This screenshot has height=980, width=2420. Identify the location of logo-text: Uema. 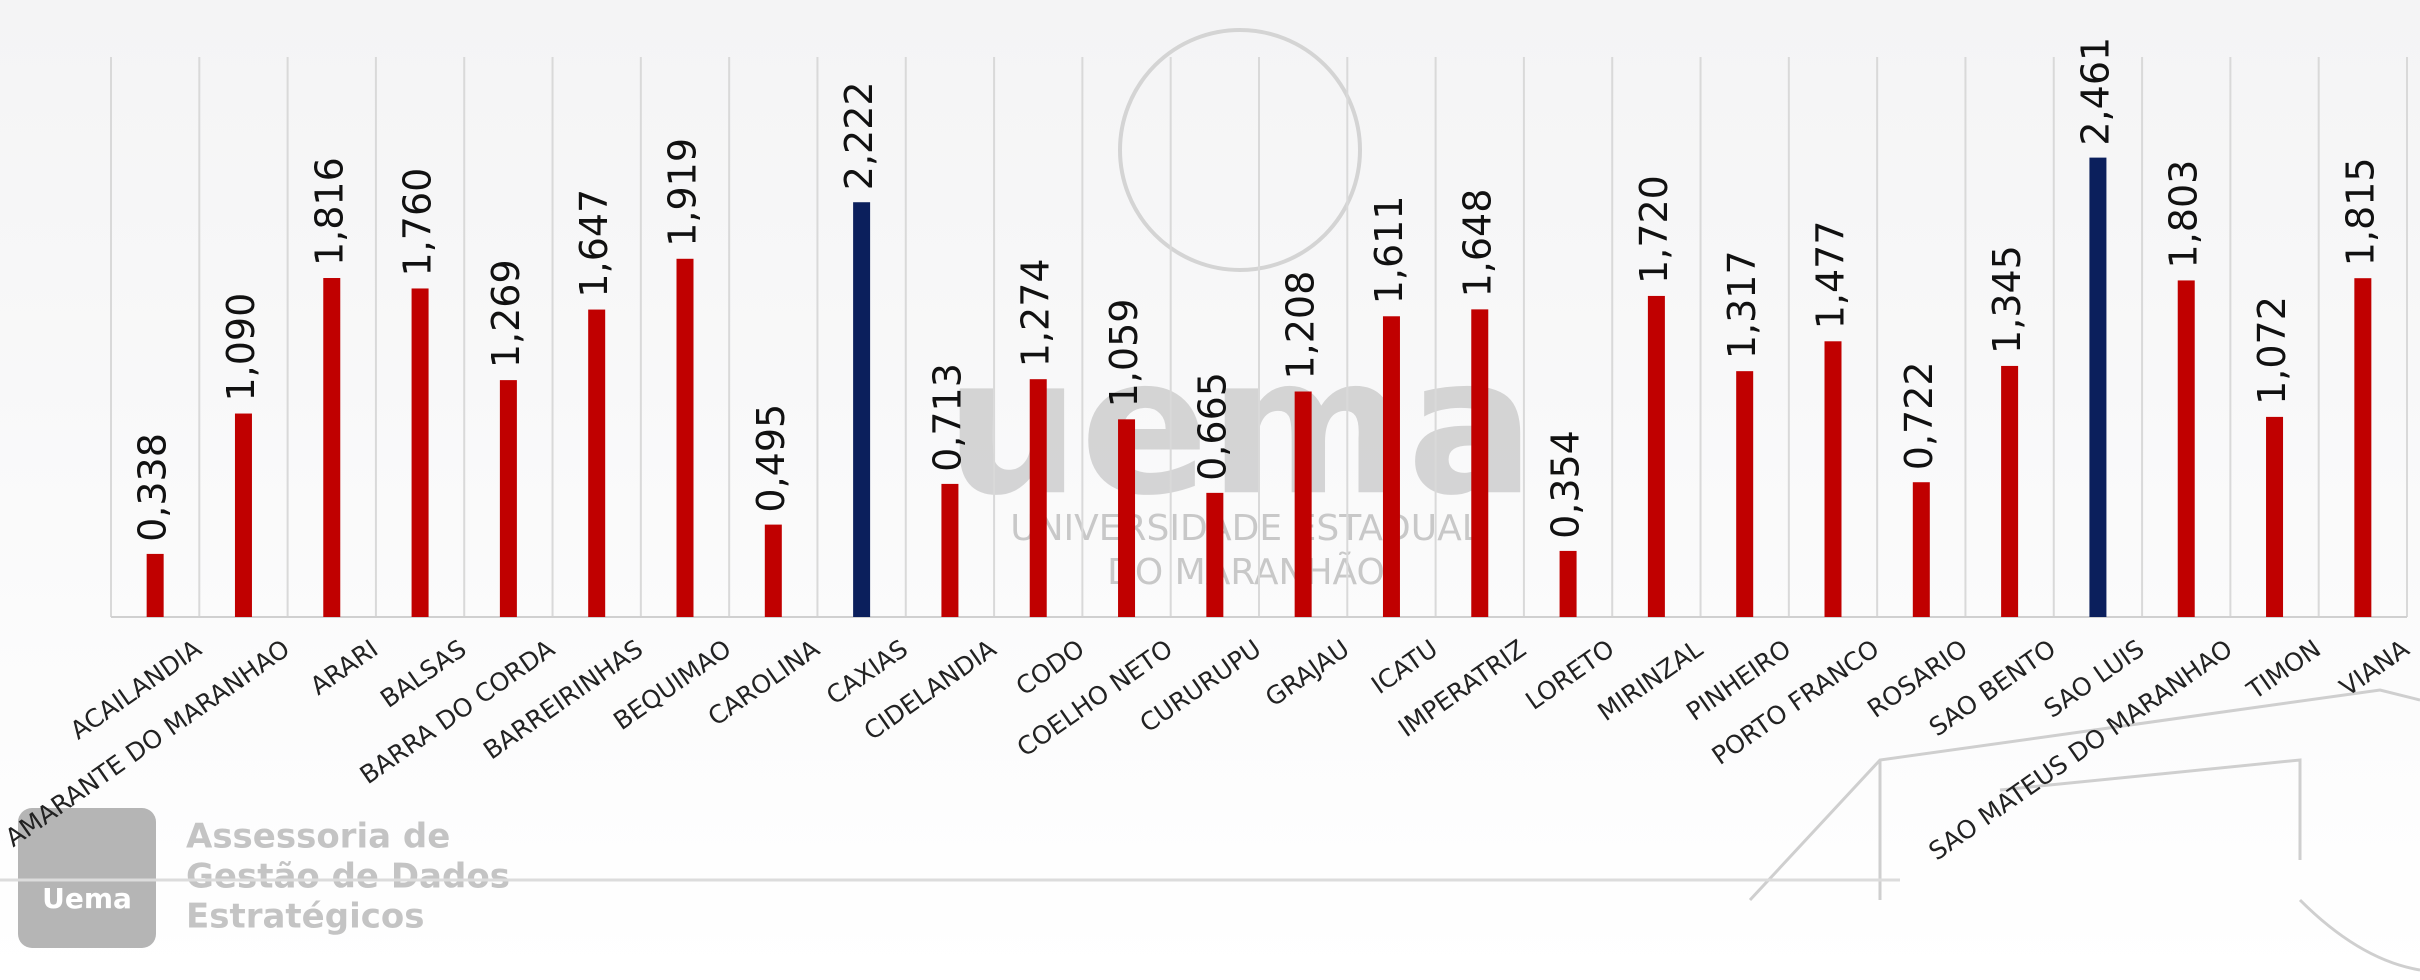
(87, 898).